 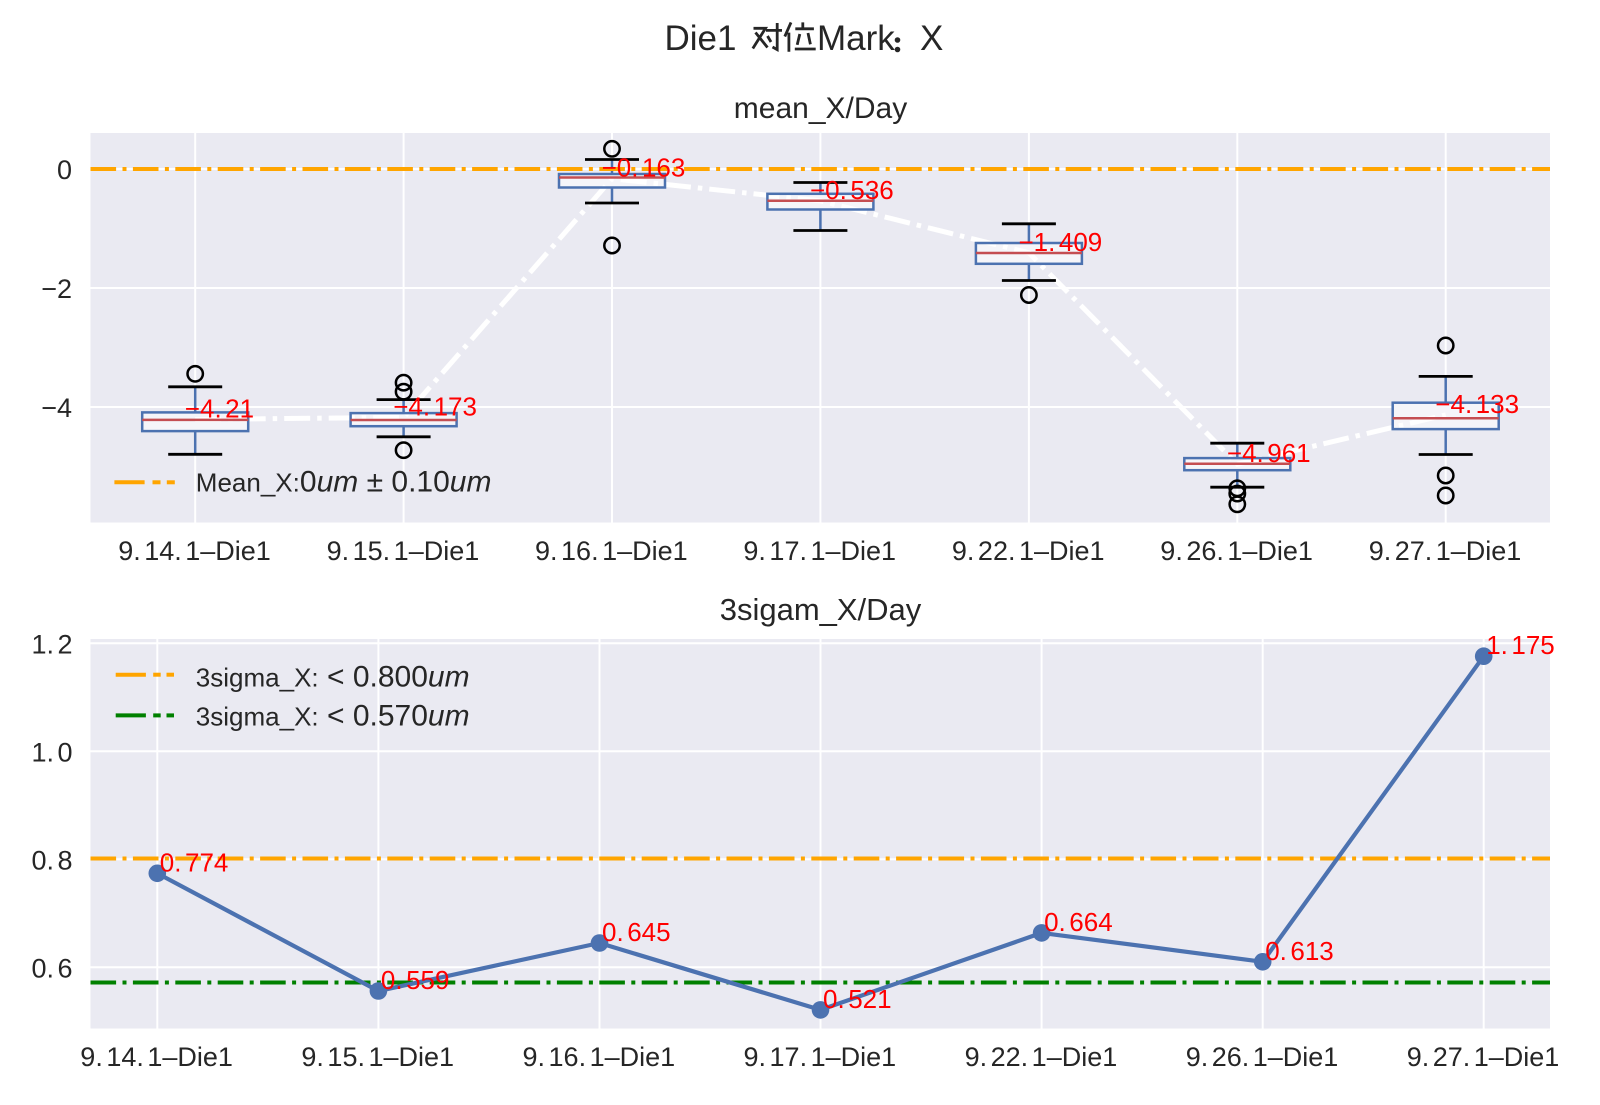 I want to click on svg-text: Die1, so click(x=701, y=38).